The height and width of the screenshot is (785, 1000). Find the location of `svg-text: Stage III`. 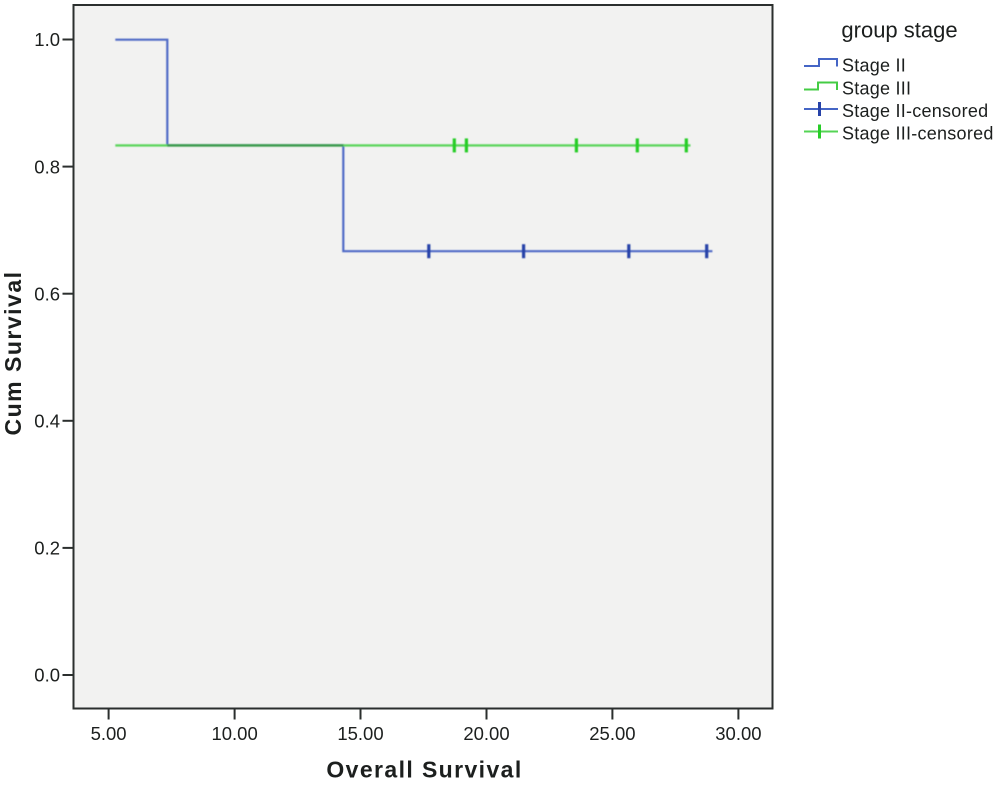

svg-text: Stage III is located at coordinates (876, 89).